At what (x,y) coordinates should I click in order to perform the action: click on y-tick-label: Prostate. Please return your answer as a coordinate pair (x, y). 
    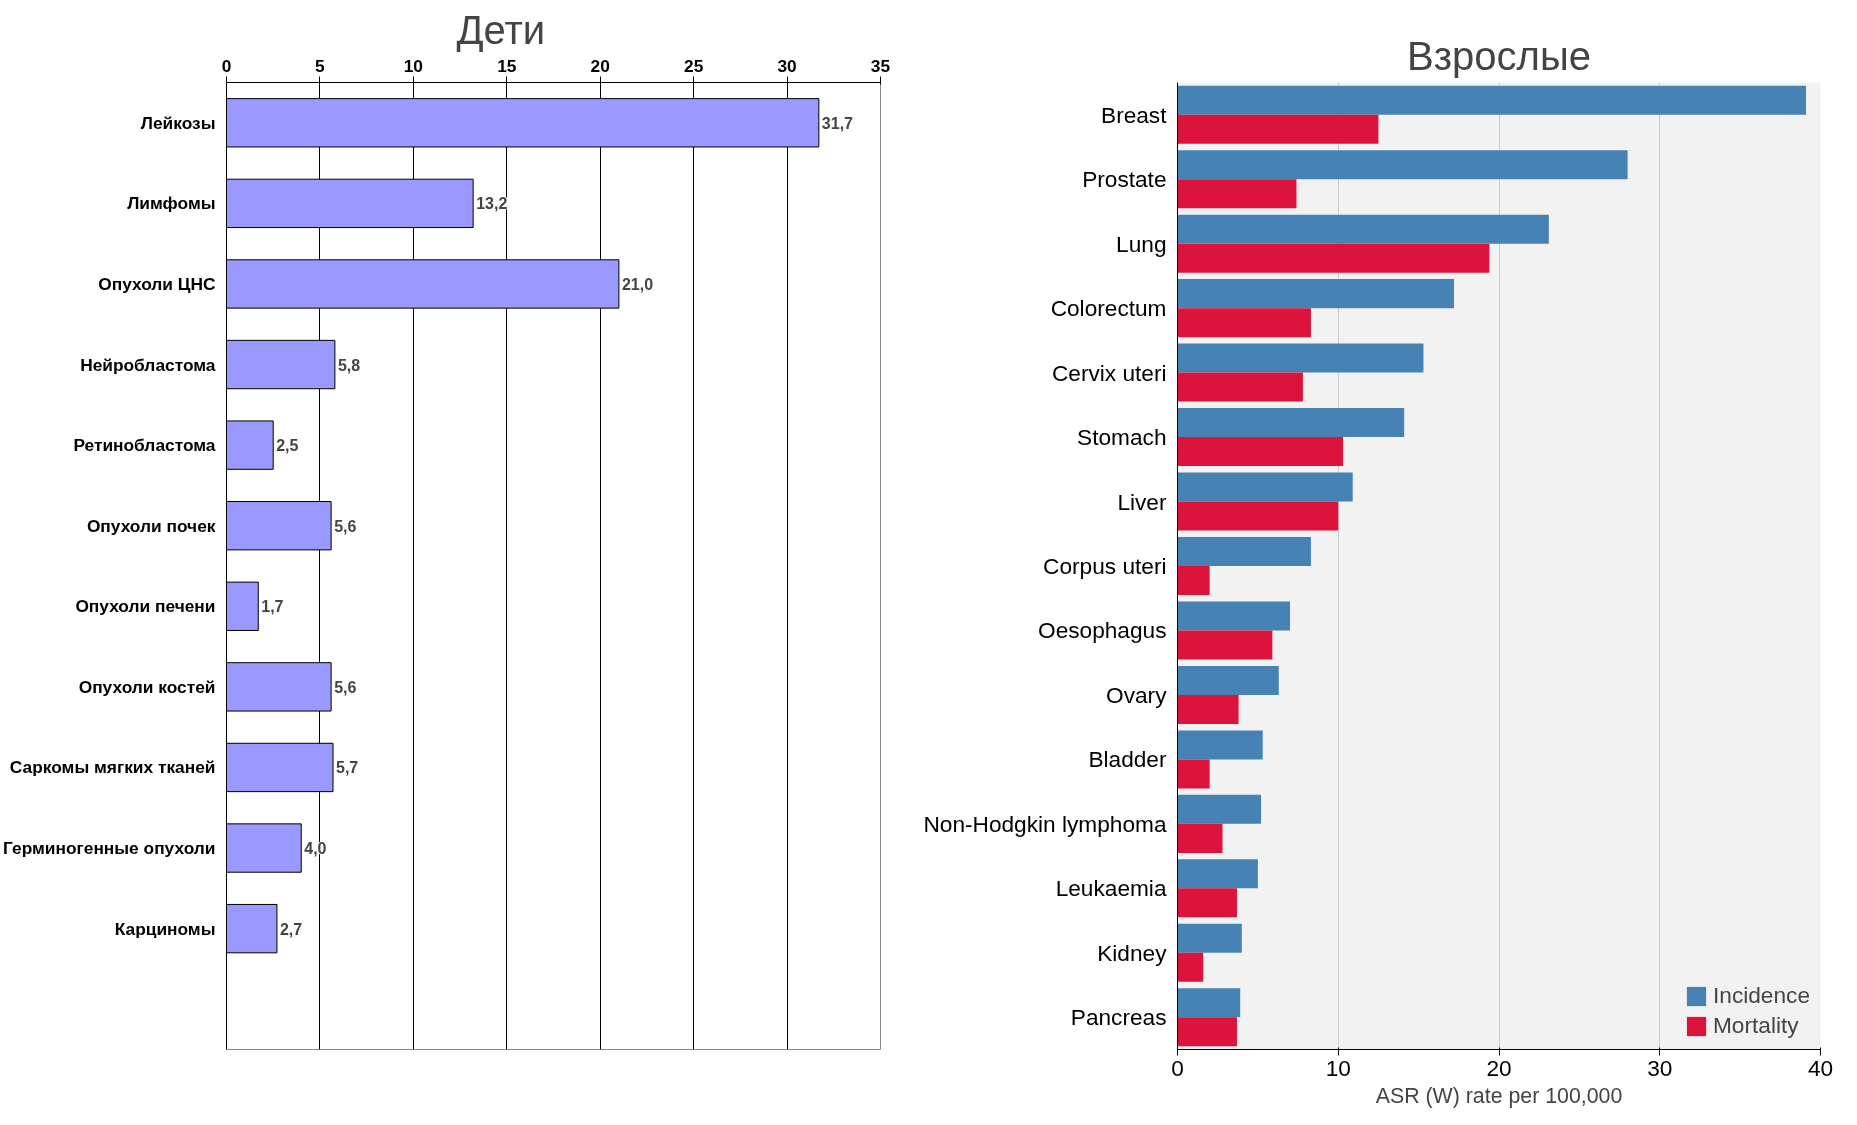
    Looking at the image, I should click on (1124, 179).